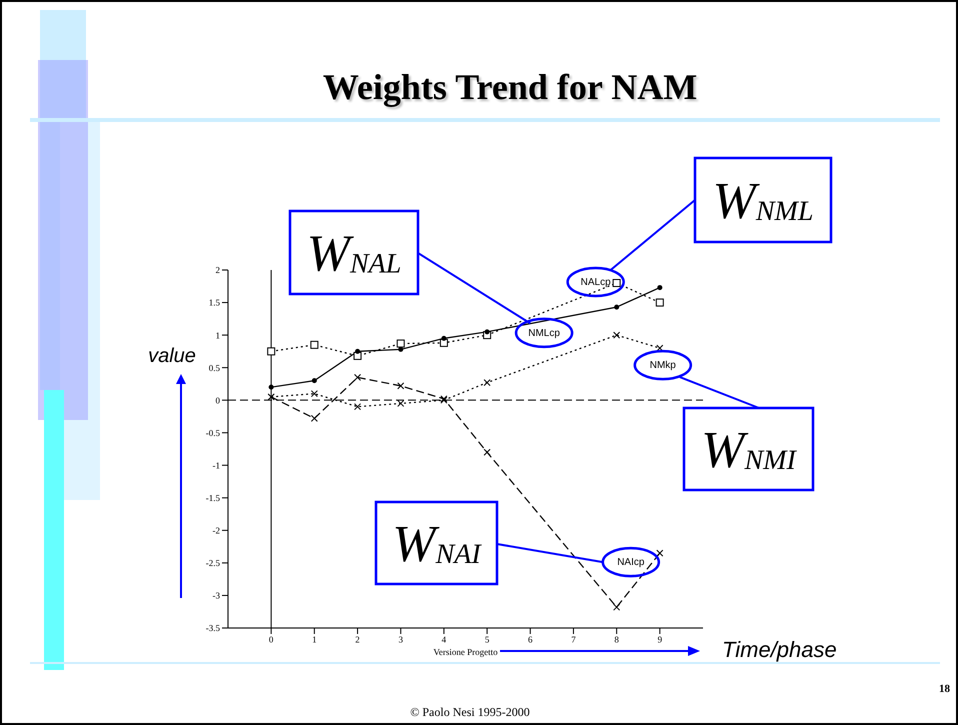 This screenshot has height=725, width=958. I want to click on x-axis-title: Versione Progetto, so click(465, 652).